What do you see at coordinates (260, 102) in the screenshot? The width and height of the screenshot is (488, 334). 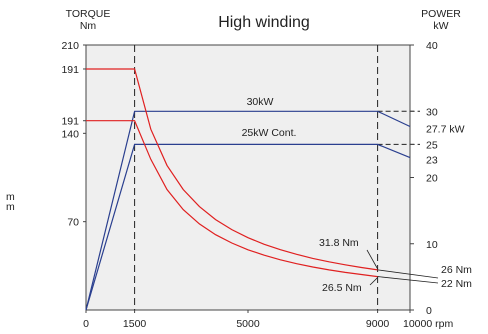 I see `annotation-label: 30kW` at bounding box center [260, 102].